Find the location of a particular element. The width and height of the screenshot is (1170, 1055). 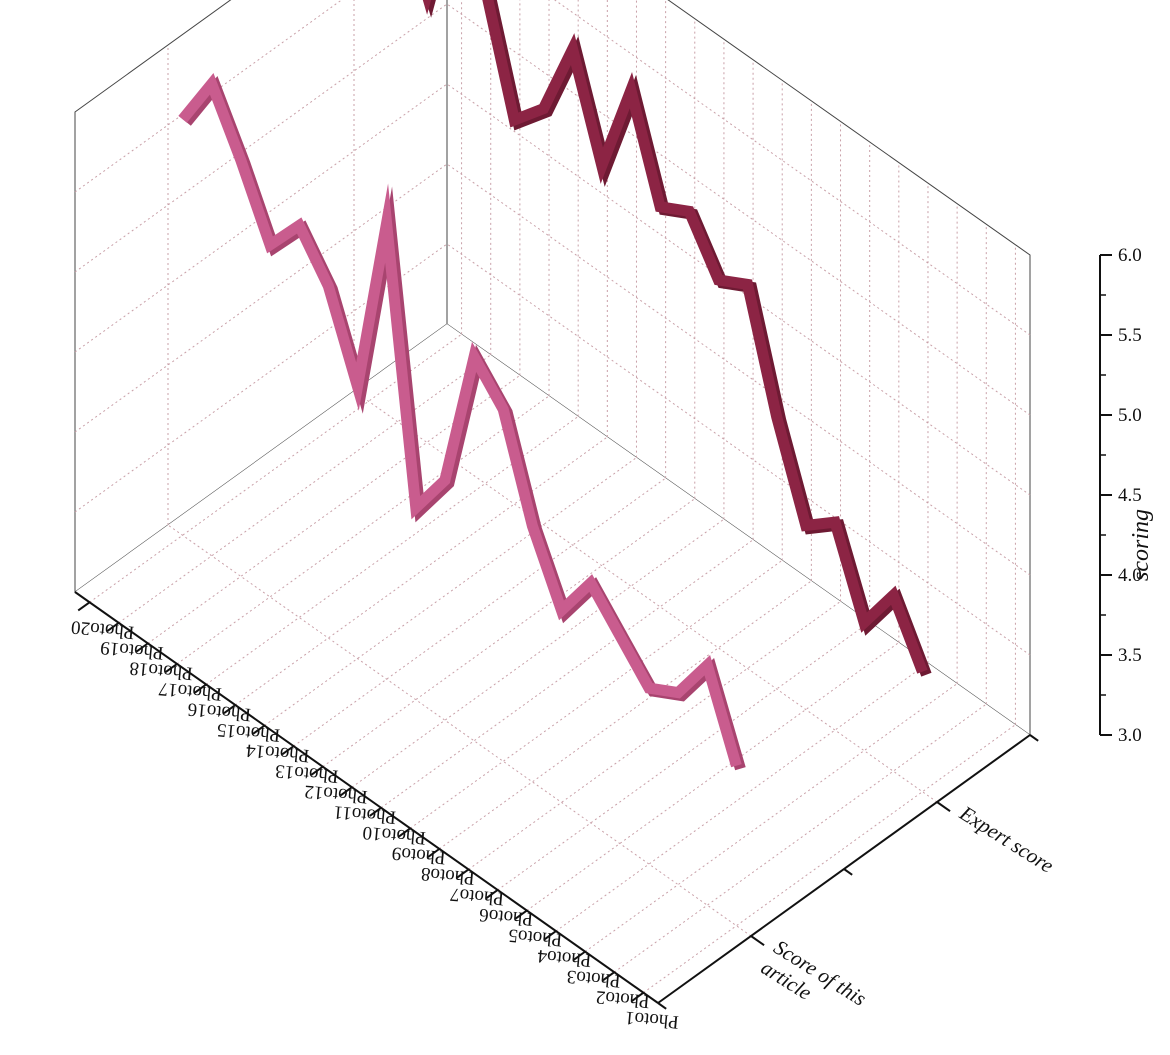

z-tick-label: 6.0 is located at coordinates (1130, 255).